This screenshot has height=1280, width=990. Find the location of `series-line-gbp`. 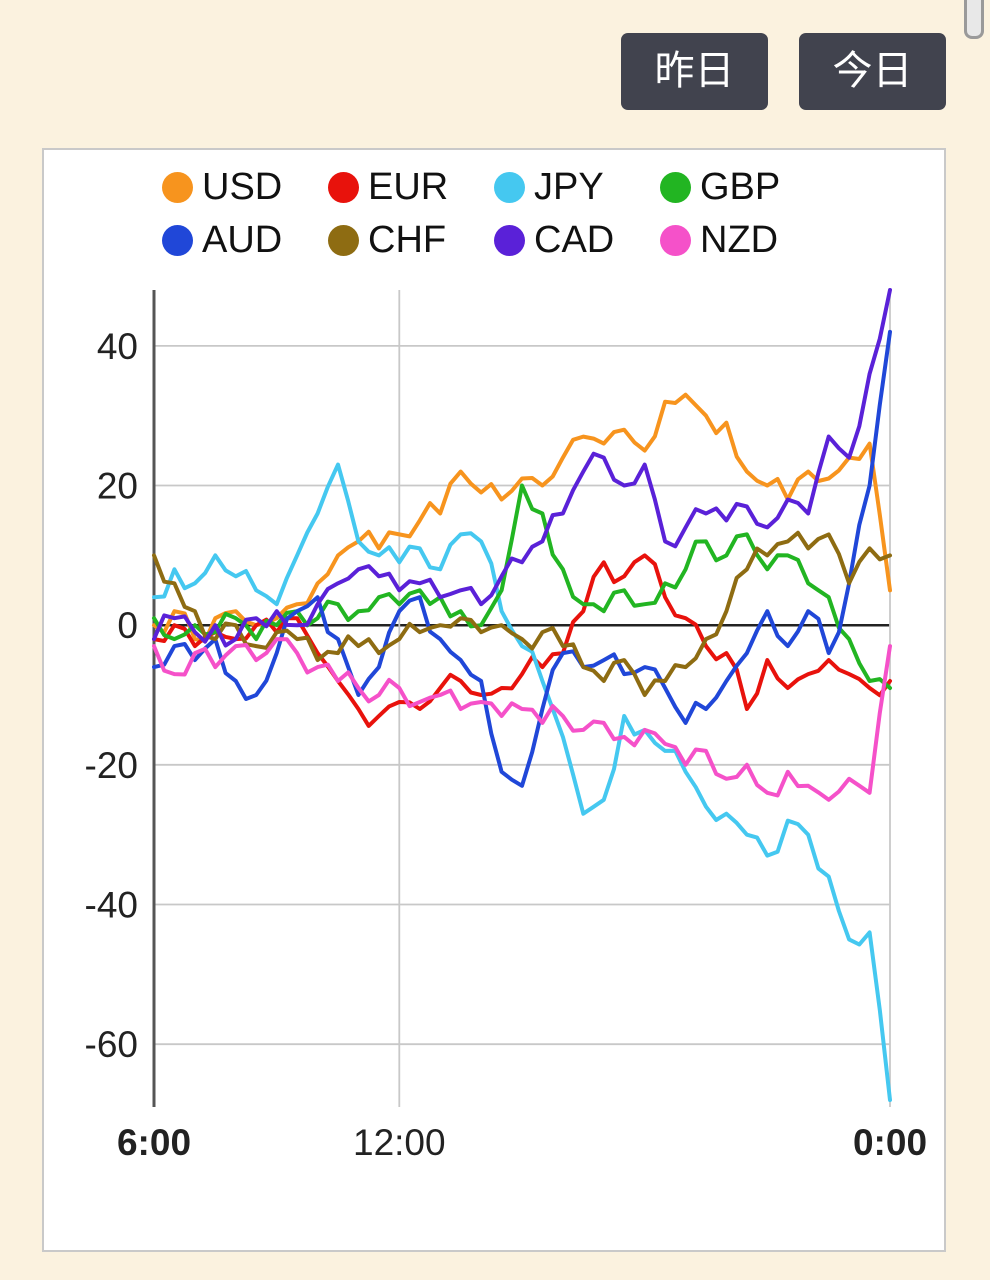

series-line-gbp is located at coordinates (522, 586).